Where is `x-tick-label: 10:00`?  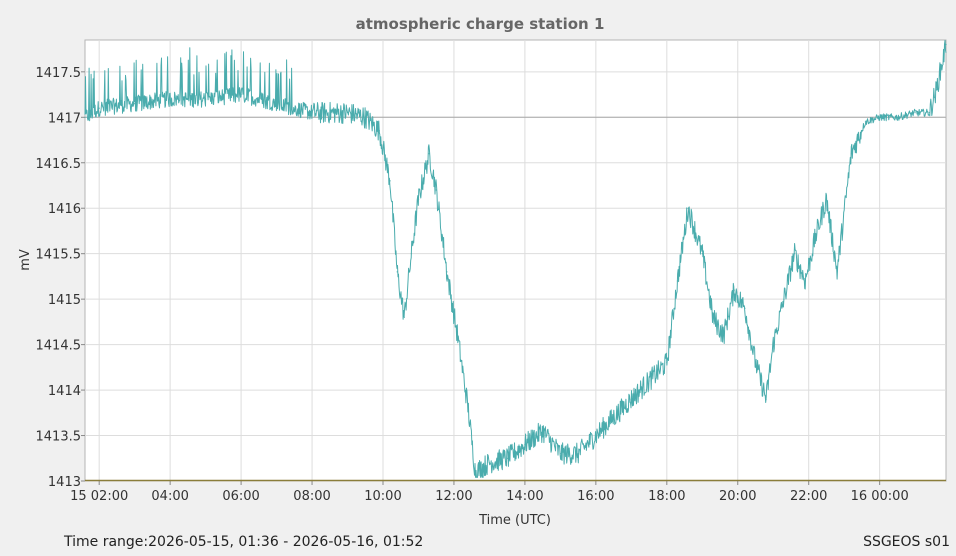
x-tick-label: 10:00 is located at coordinates (382, 496).